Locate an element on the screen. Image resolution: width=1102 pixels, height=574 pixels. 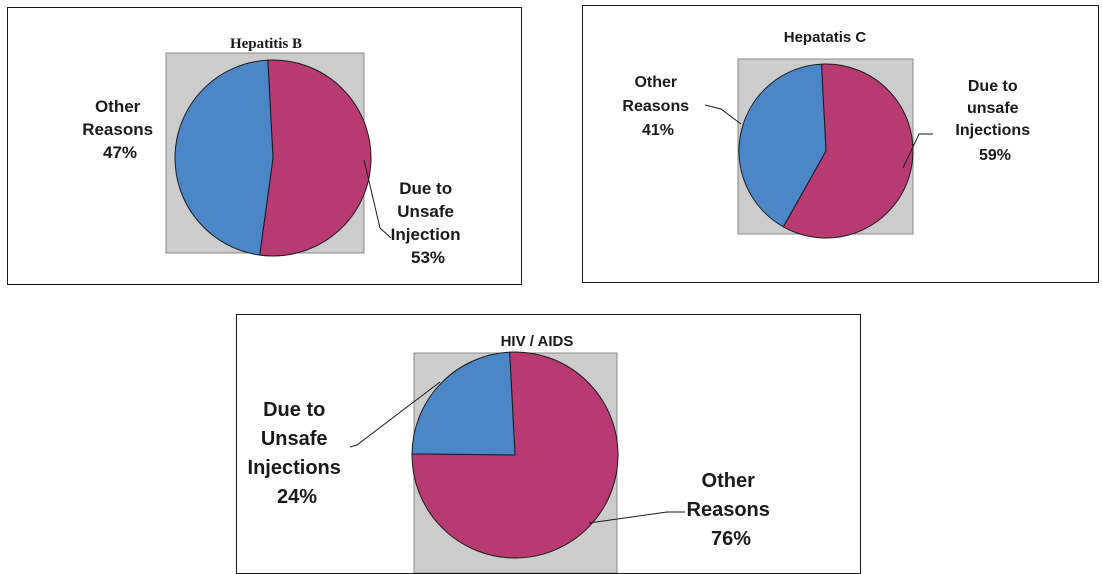
hepatitis-b-slices is located at coordinates (273, 158).